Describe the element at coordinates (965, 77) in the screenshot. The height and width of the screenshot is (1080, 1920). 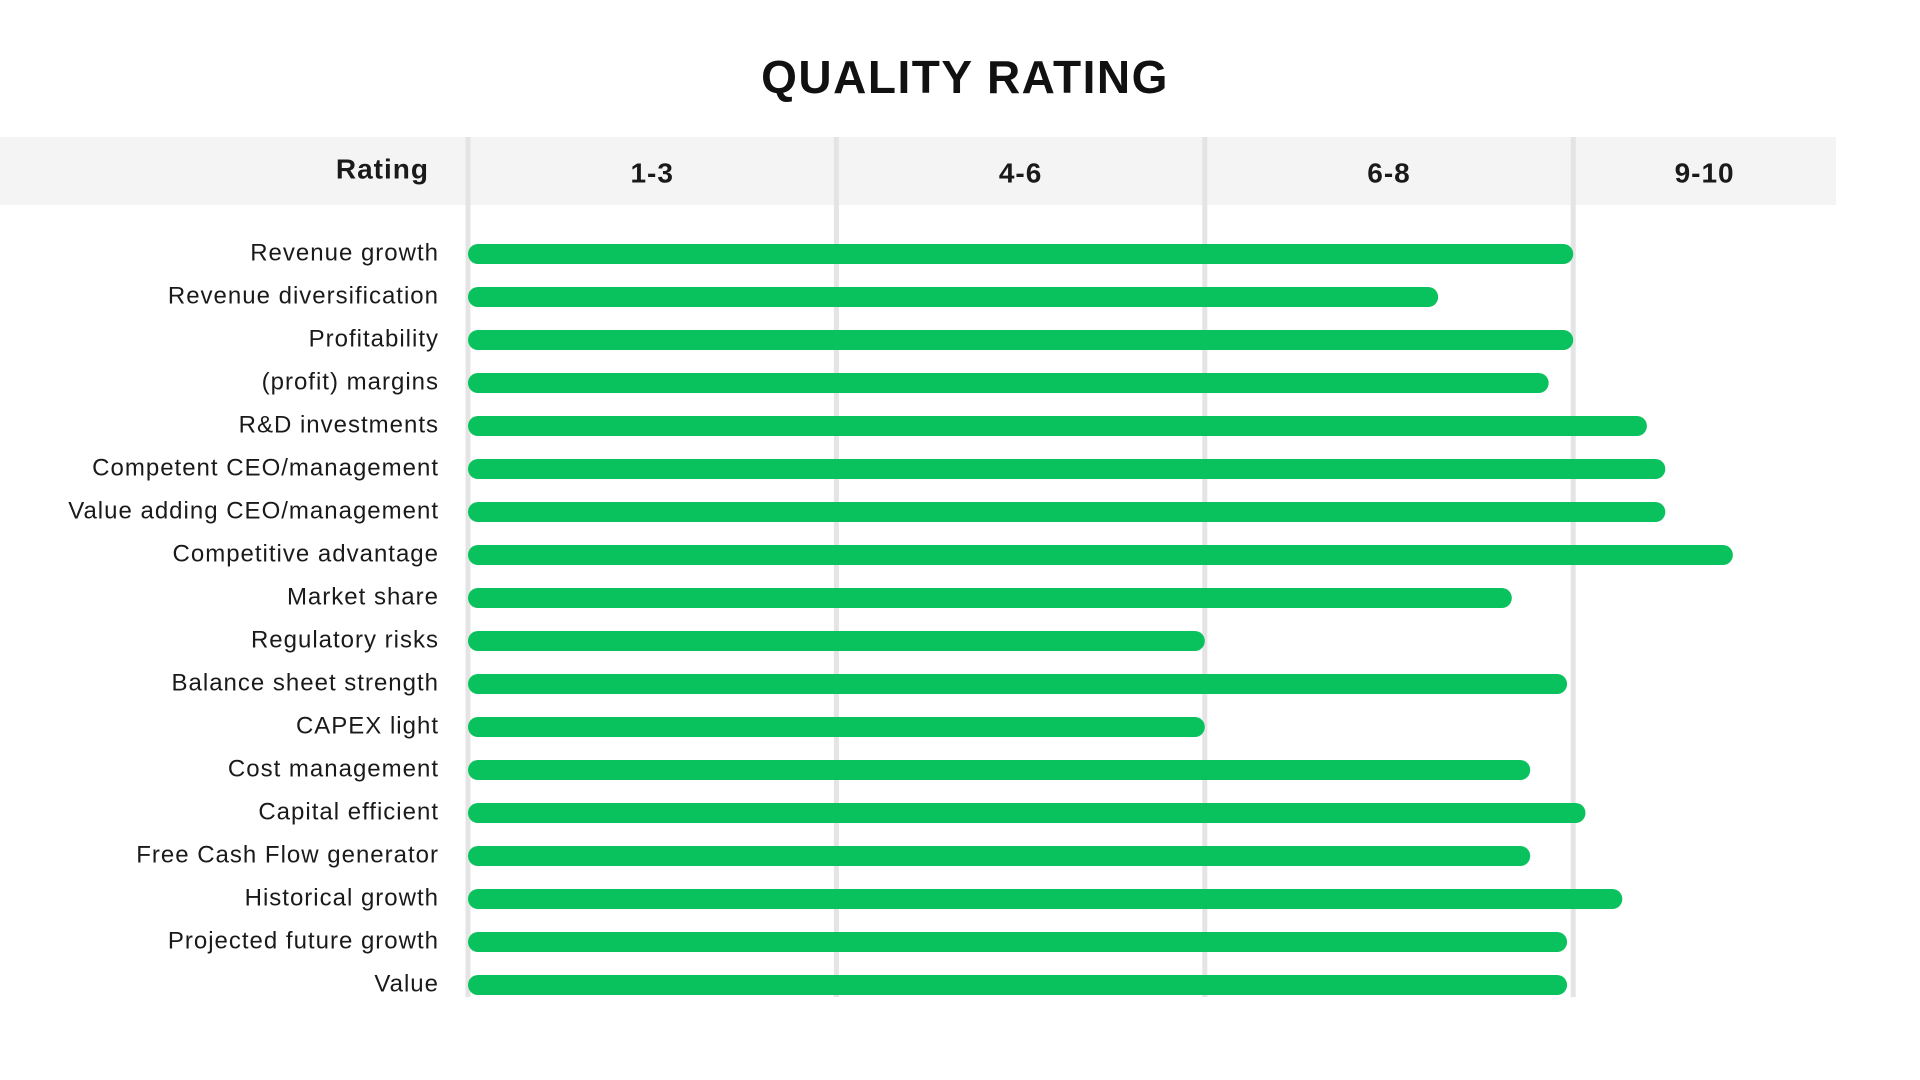
I see `chart-title: QUALITY RATING` at that location.